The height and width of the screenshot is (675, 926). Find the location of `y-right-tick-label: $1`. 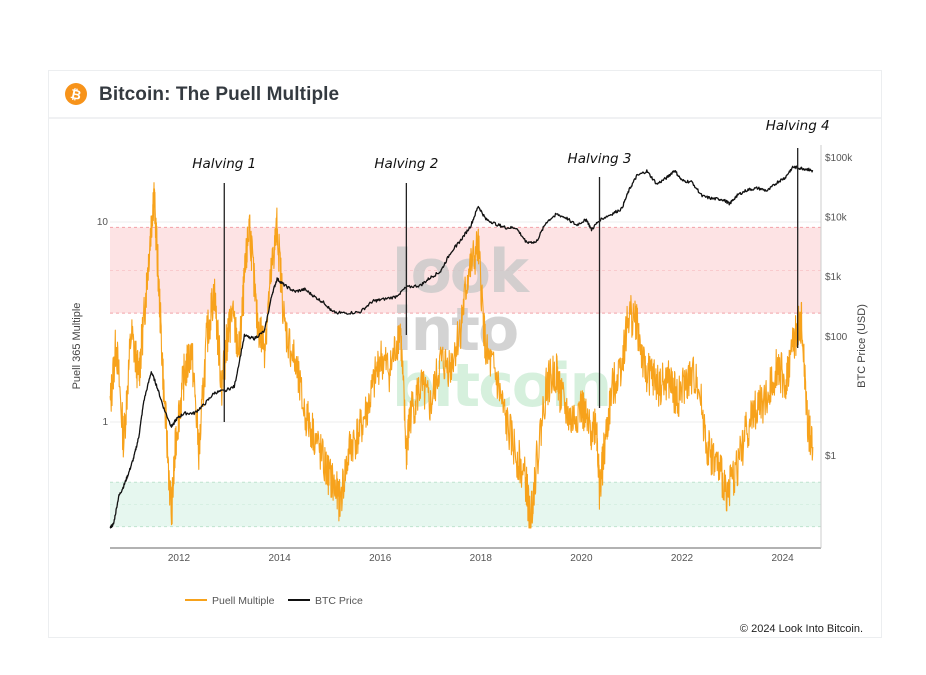

y-right-tick-label: $1 is located at coordinates (831, 456).